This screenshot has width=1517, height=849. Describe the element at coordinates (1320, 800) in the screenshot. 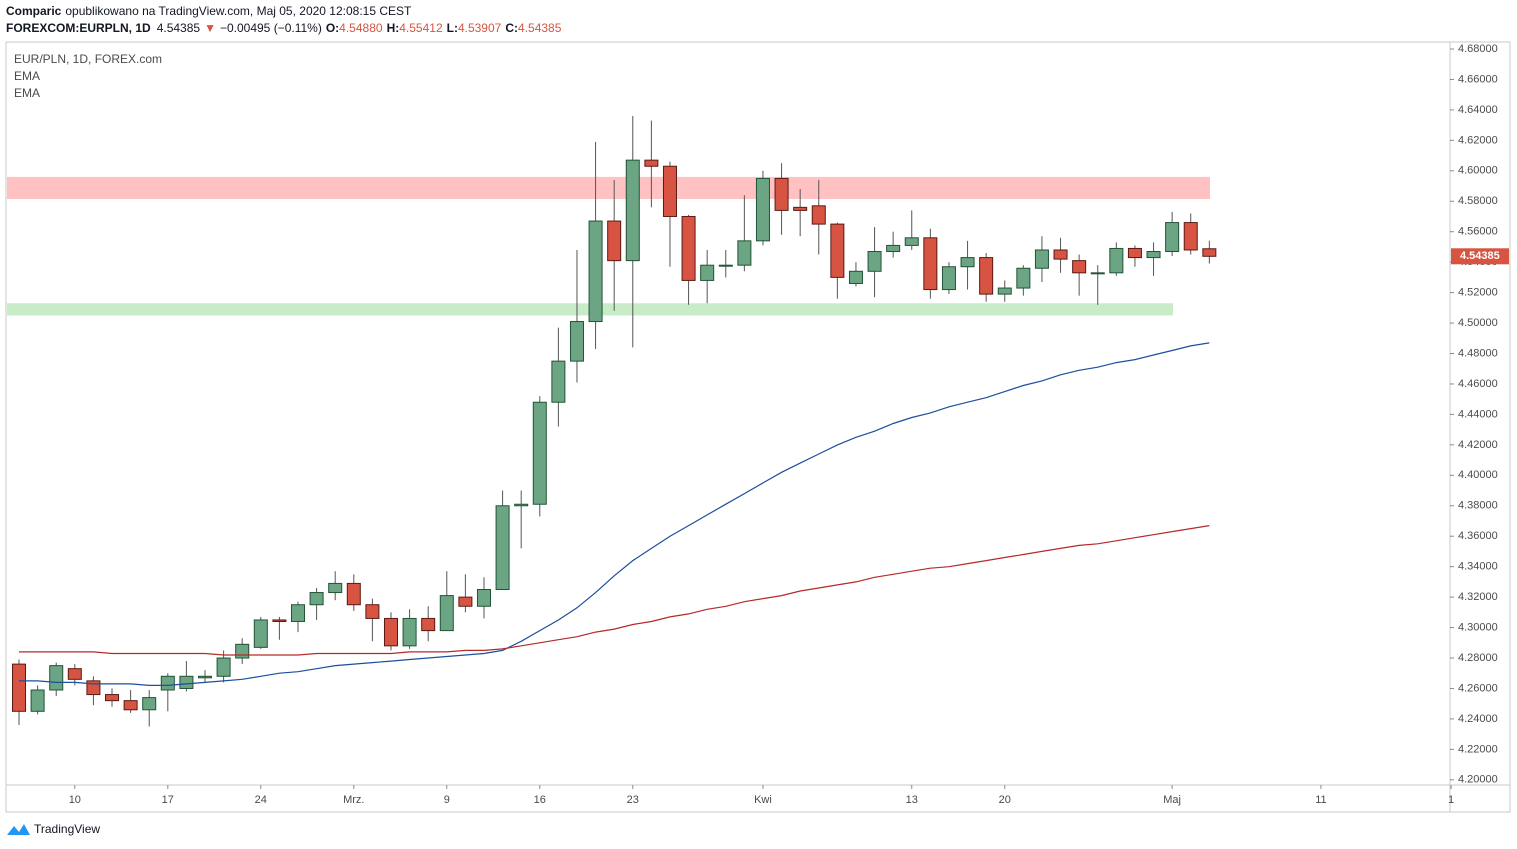

I see `x-tick-label: 11` at that location.